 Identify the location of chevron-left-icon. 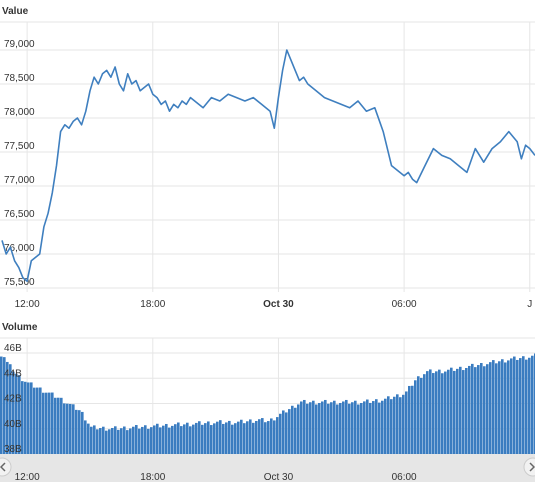
(3, 467).